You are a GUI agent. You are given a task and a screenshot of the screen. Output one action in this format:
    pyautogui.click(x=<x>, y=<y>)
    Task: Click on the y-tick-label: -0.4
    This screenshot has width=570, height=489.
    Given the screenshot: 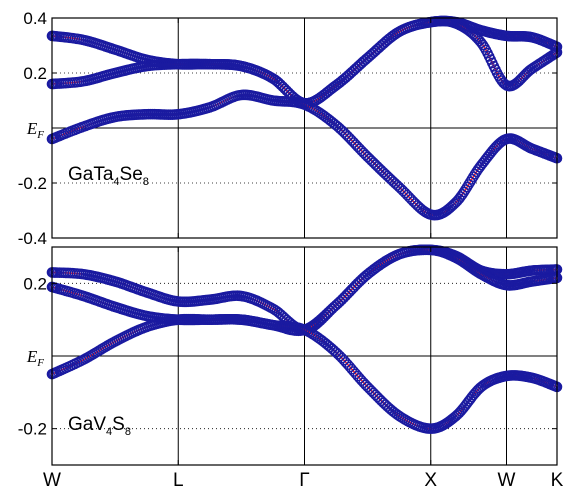 What is the action you would take?
    pyautogui.click(x=32, y=238)
    